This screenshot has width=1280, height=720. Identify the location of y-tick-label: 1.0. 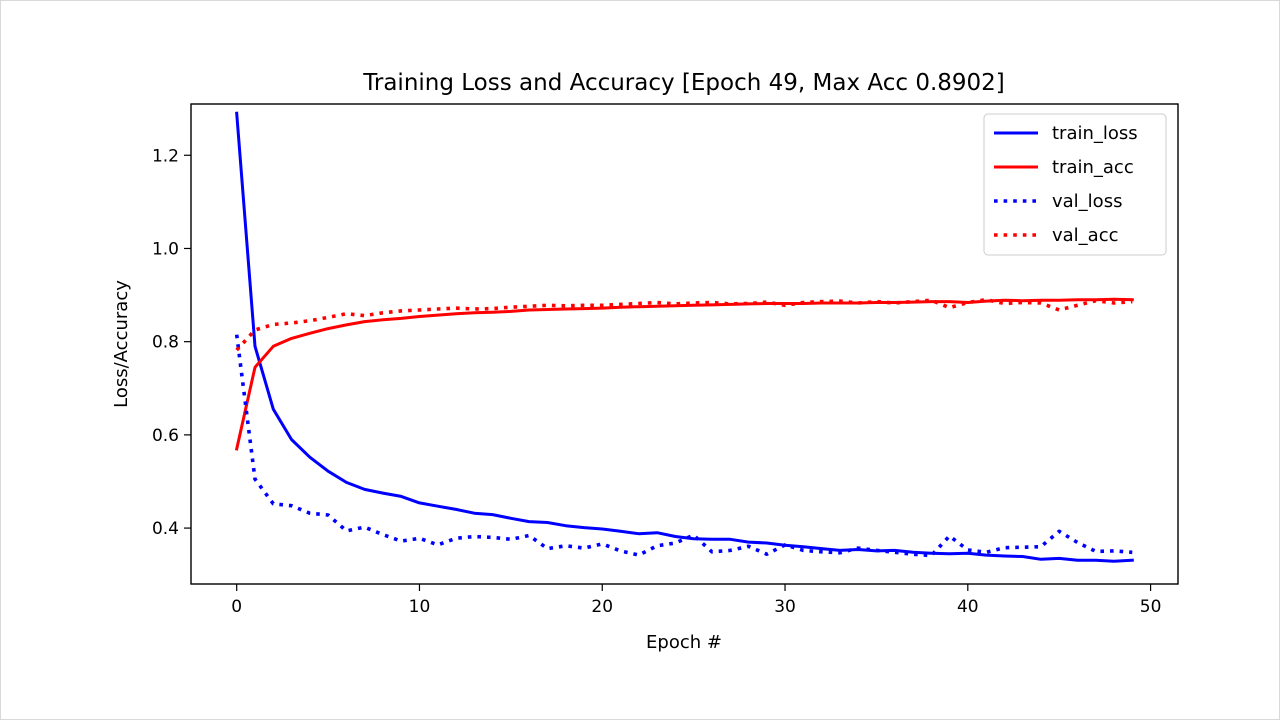
(165, 249).